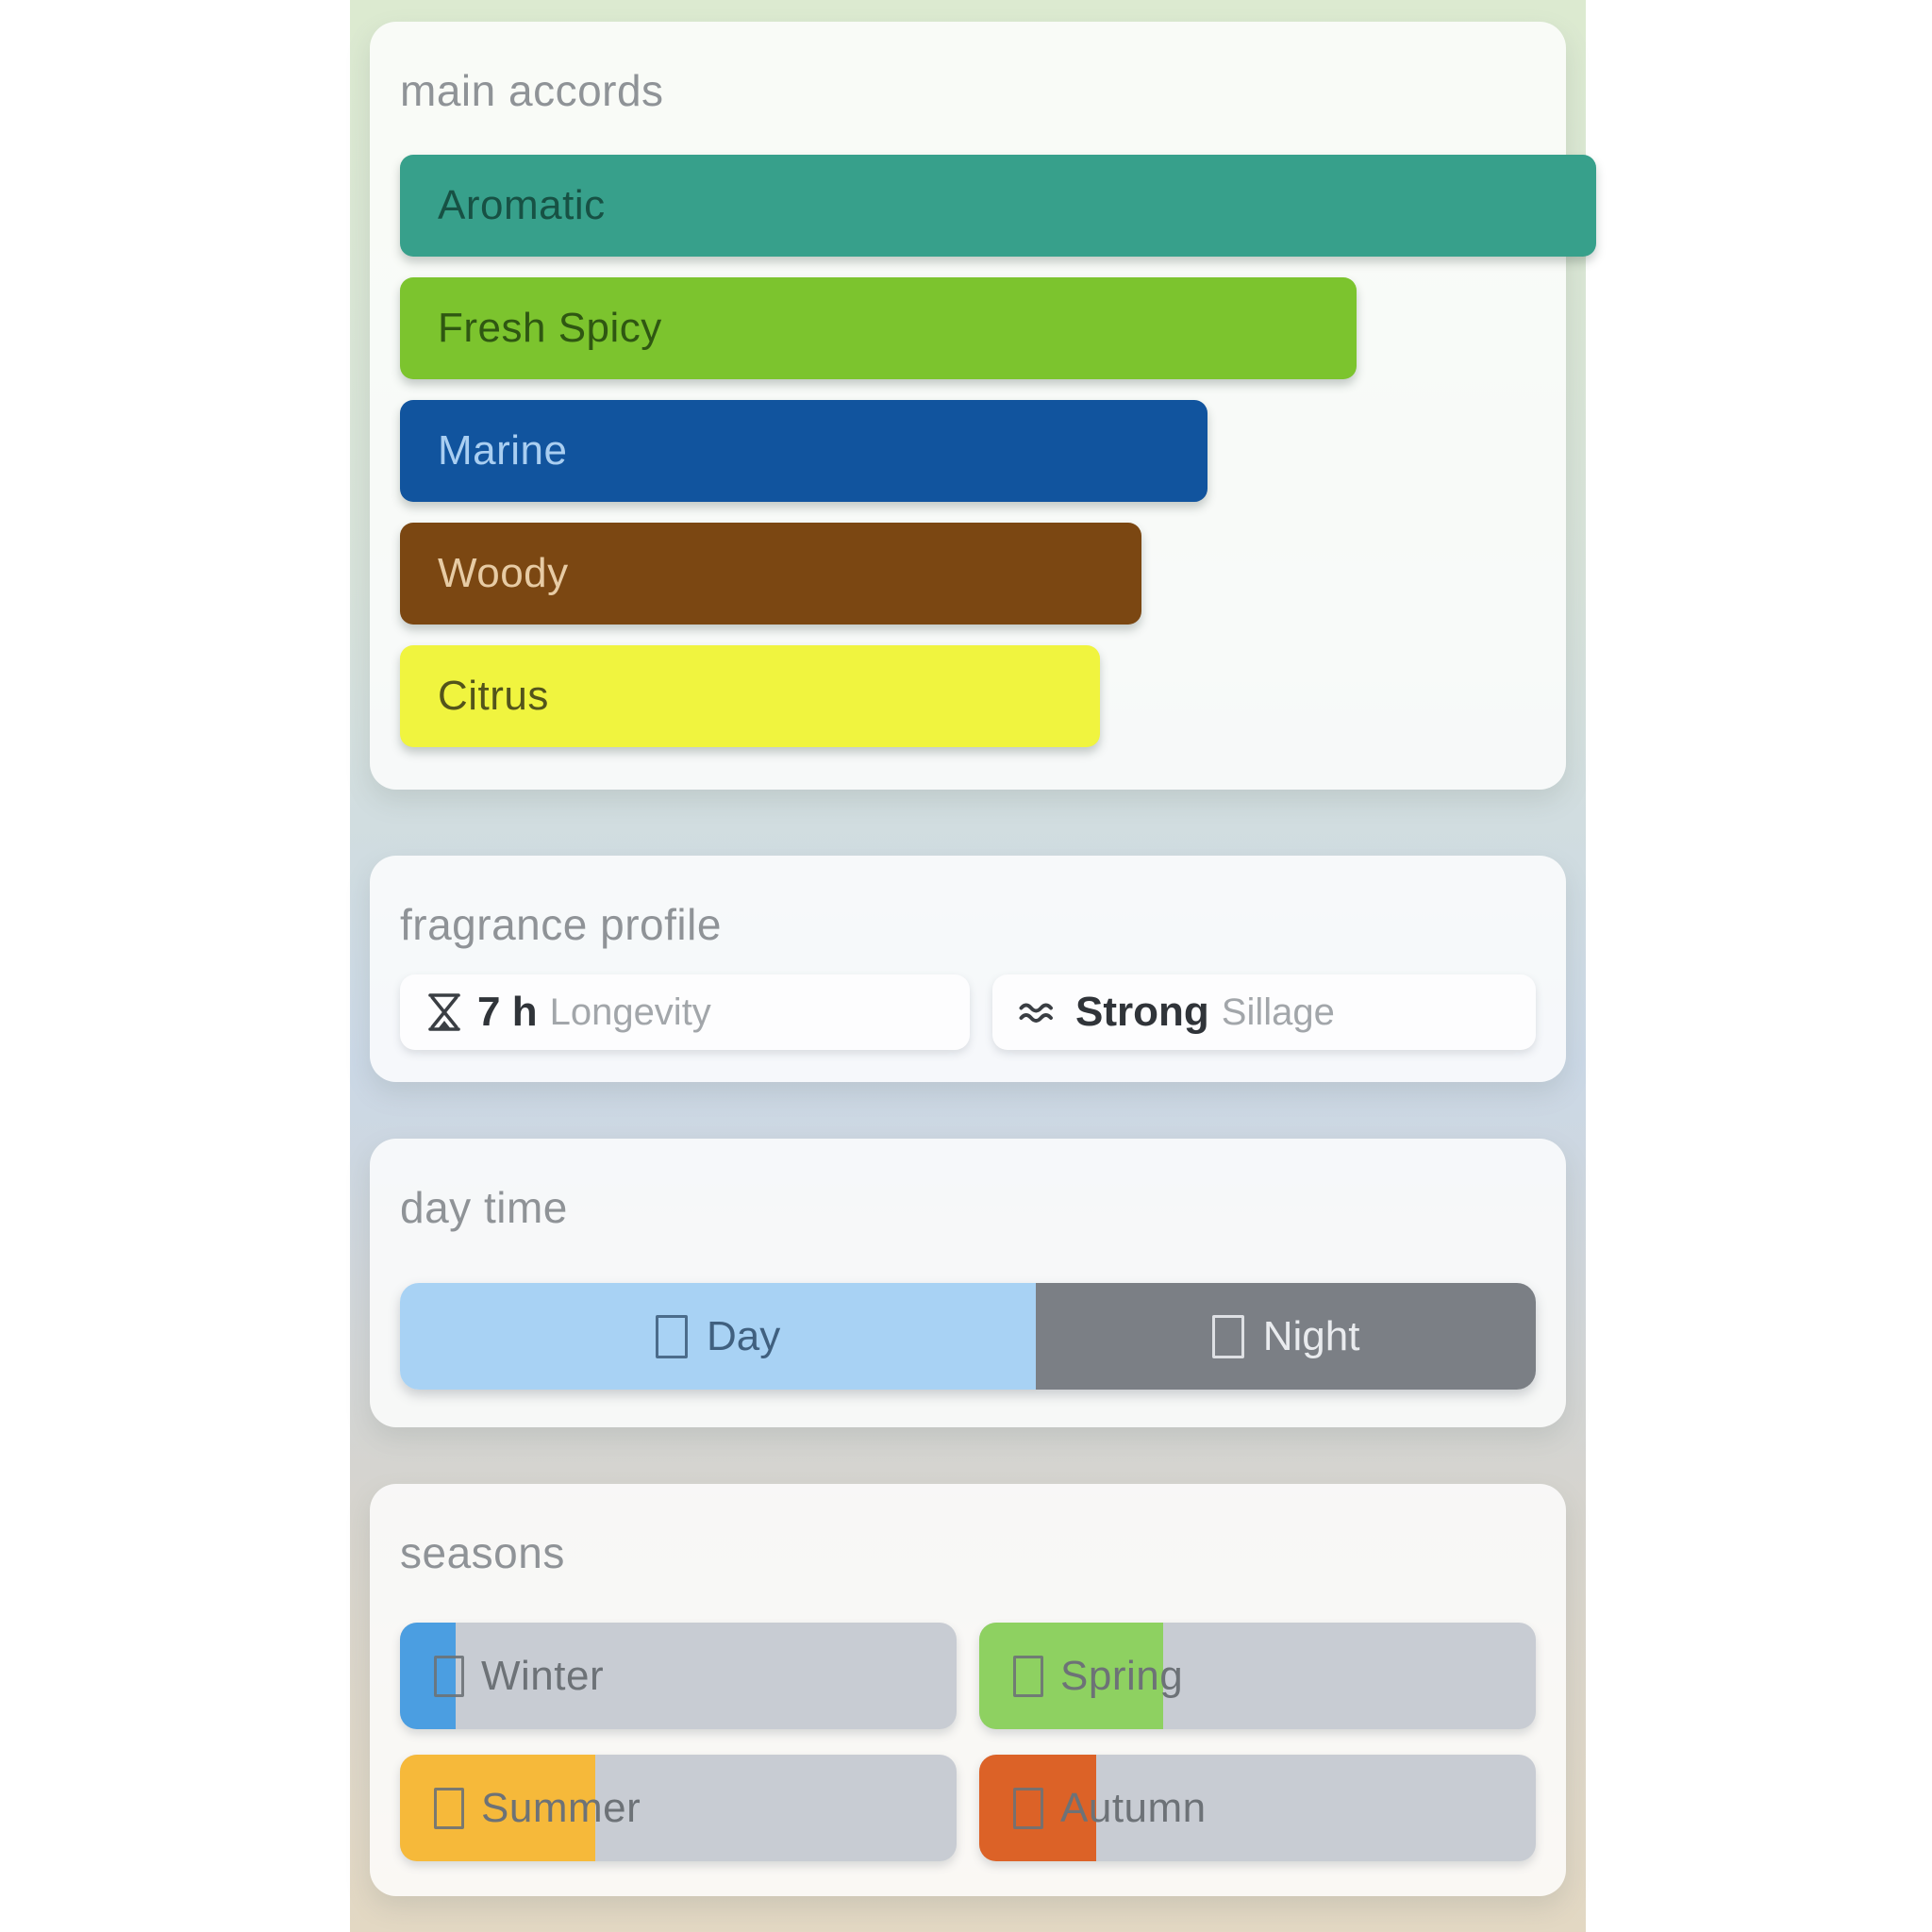 This screenshot has width=1932, height=1932. I want to click on day-label: Day, so click(743, 1336).